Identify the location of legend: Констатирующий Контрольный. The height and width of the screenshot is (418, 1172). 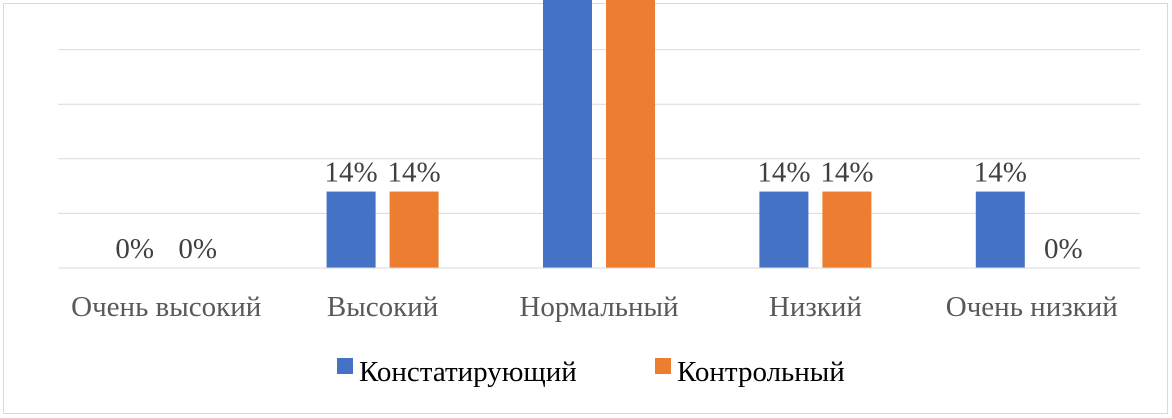
(591, 372).